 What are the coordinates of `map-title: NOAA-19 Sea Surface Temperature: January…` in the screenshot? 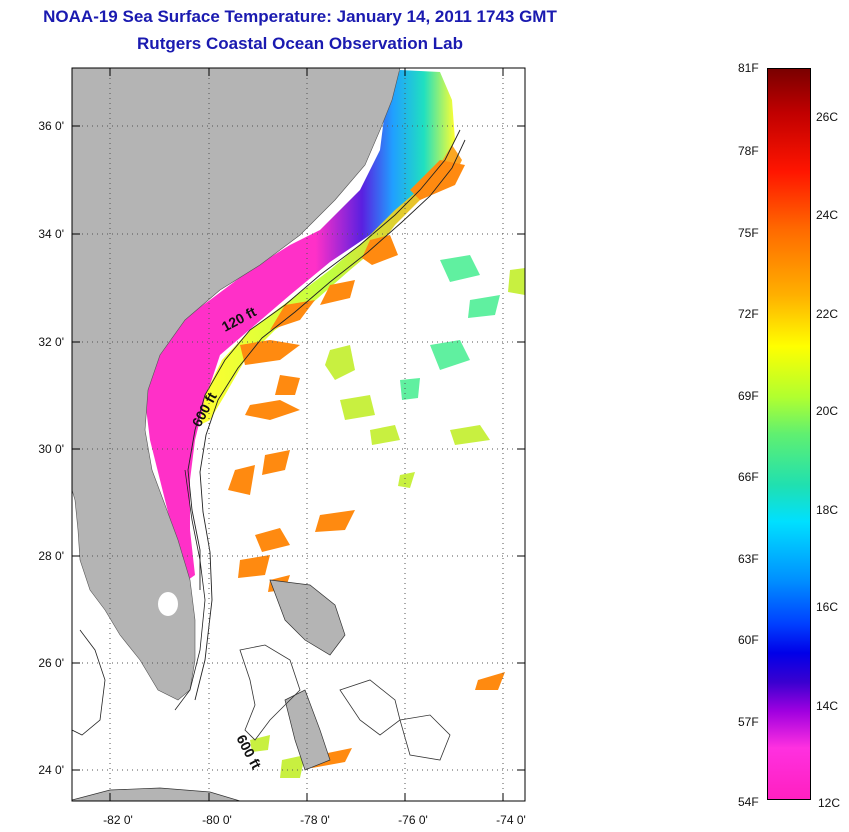 It's located at (300, 16).